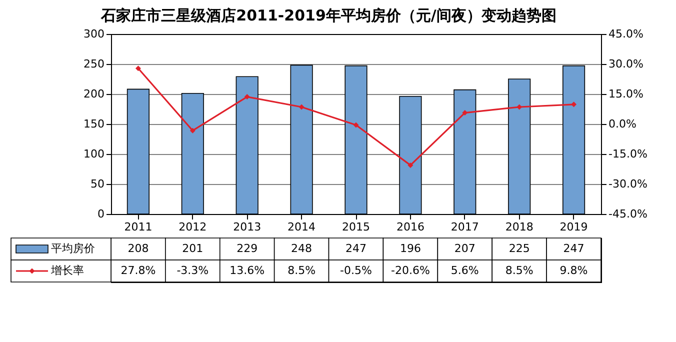 The height and width of the screenshot is (342, 676). I want to click on y-tick-label: 250, so click(94, 64).